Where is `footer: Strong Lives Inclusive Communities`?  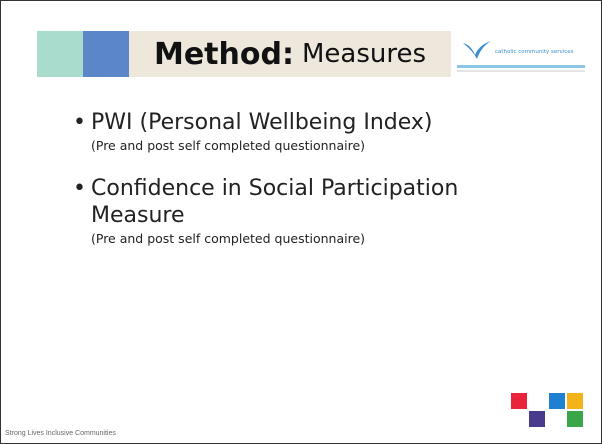 footer: Strong Lives Inclusive Communities is located at coordinates (60, 433).